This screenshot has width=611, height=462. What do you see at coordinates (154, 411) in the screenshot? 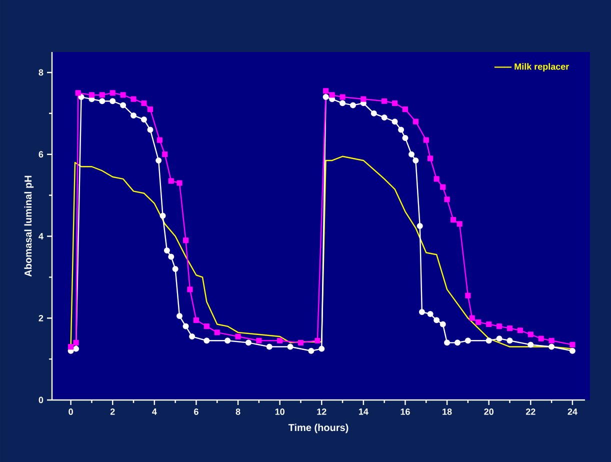
I see `x-tick-label: 4` at bounding box center [154, 411].